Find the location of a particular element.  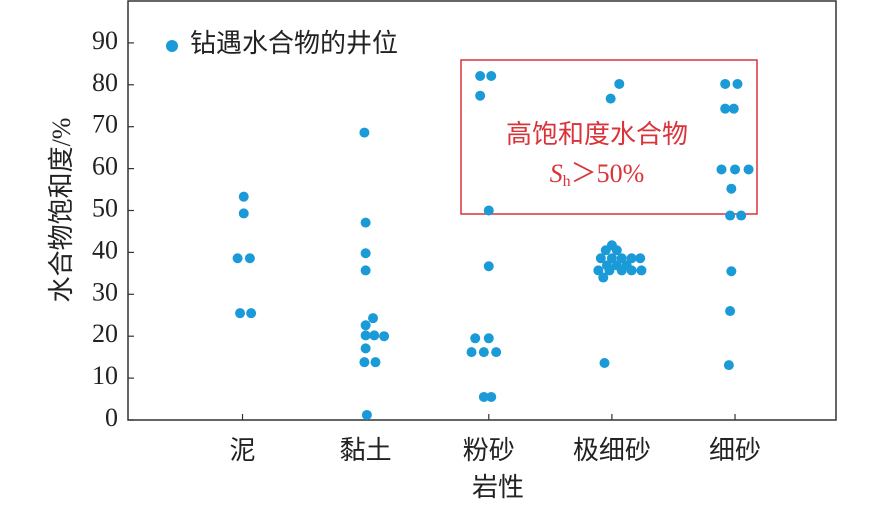

x-tick-label: 极细砂 is located at coordinates (612, 450).